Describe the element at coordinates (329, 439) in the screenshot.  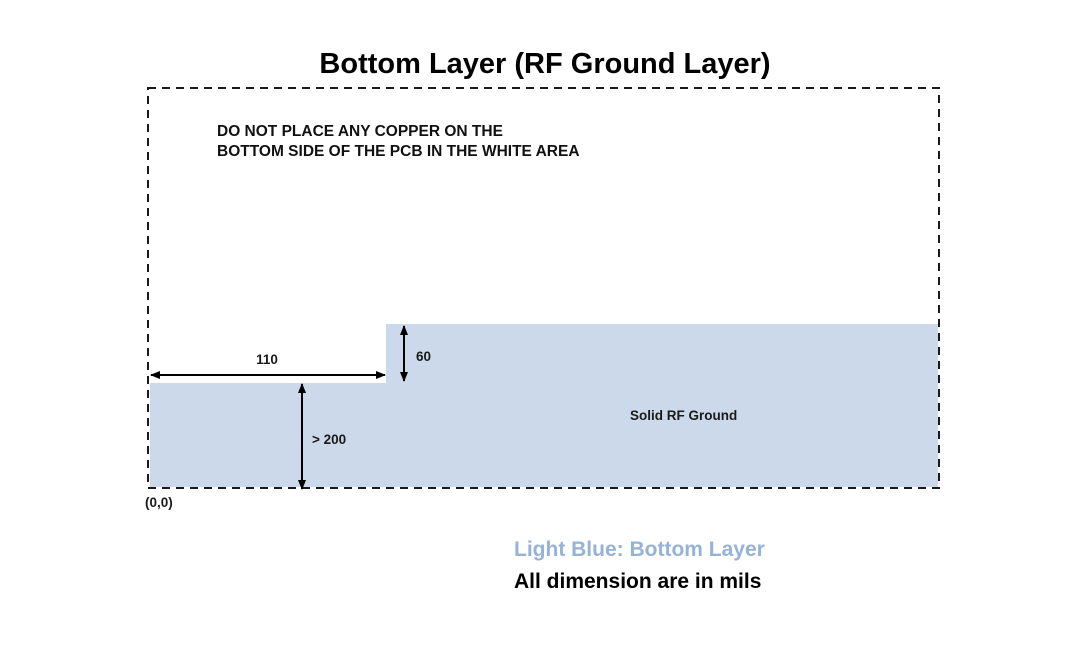
I see `dimension-label-200: > 200` at that location.